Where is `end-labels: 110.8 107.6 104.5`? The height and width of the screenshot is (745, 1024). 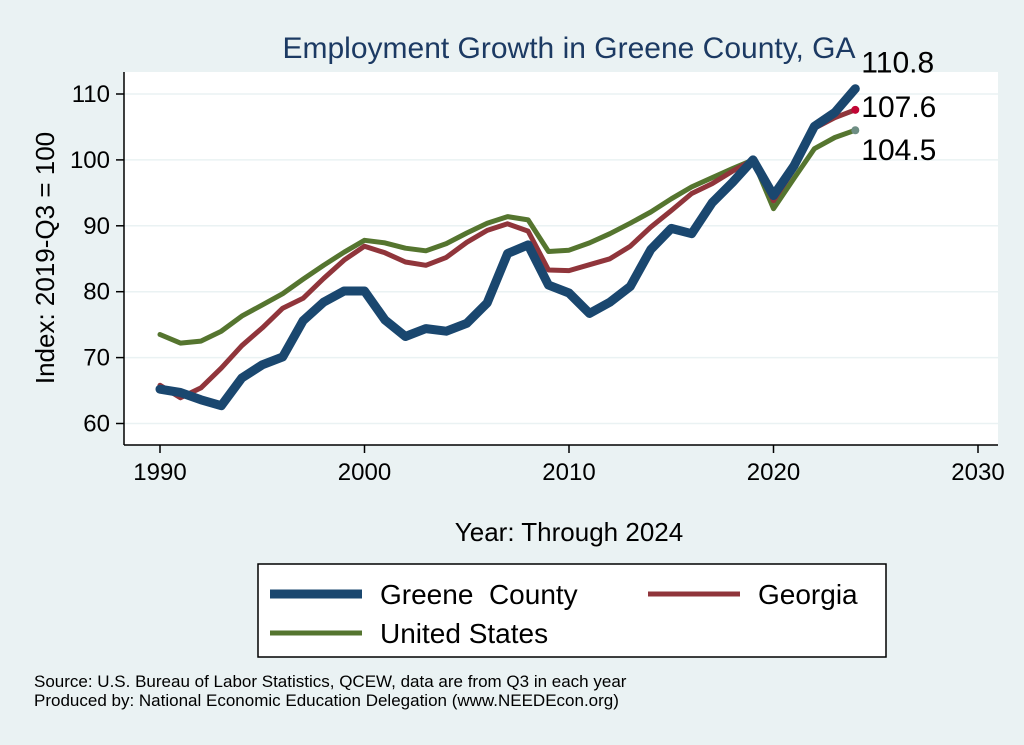 end-labels: 110.8 107.6 104.5 is located at coordinates (893, 107).